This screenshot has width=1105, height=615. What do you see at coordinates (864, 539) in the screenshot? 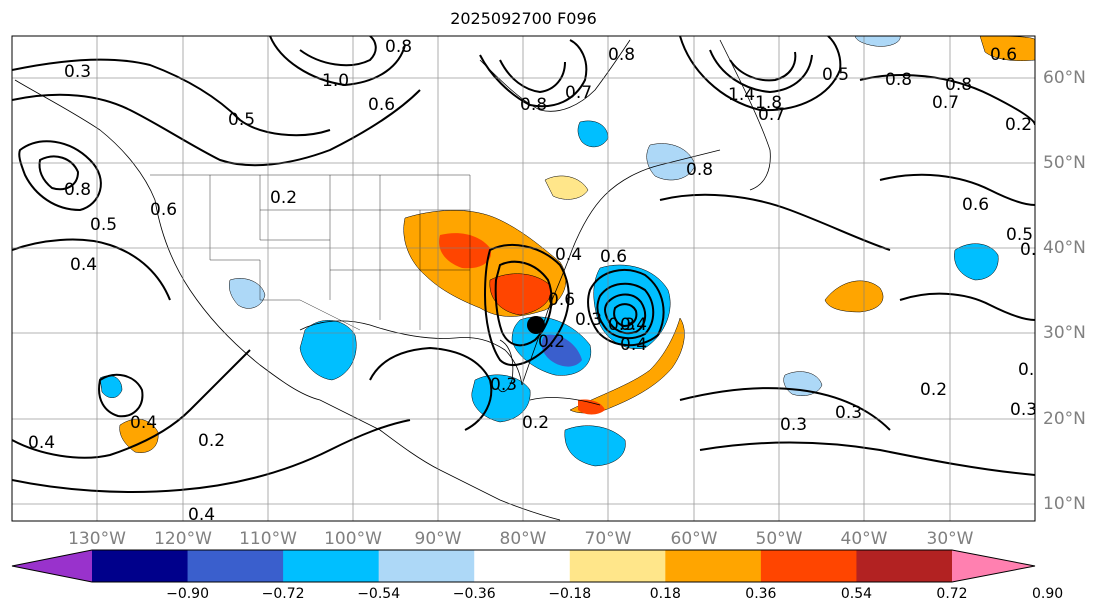
I see `longitude-label: 40°W` at bounding box center [864, 539].